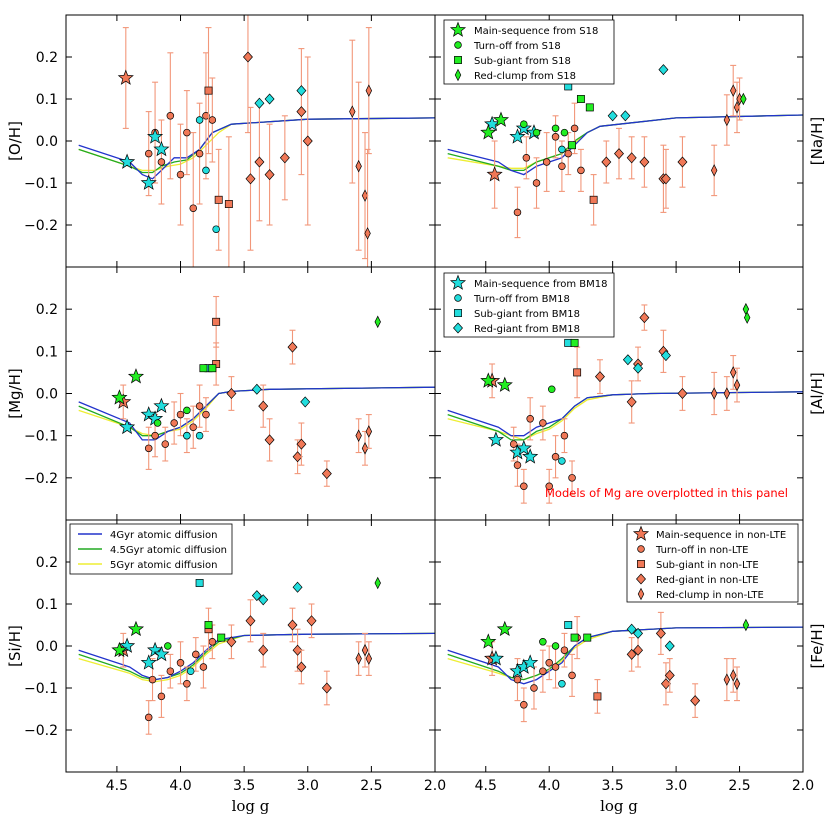 The image size is (830, 820). I want to click on y-axis-label: [Al/H], so click(817, 393).